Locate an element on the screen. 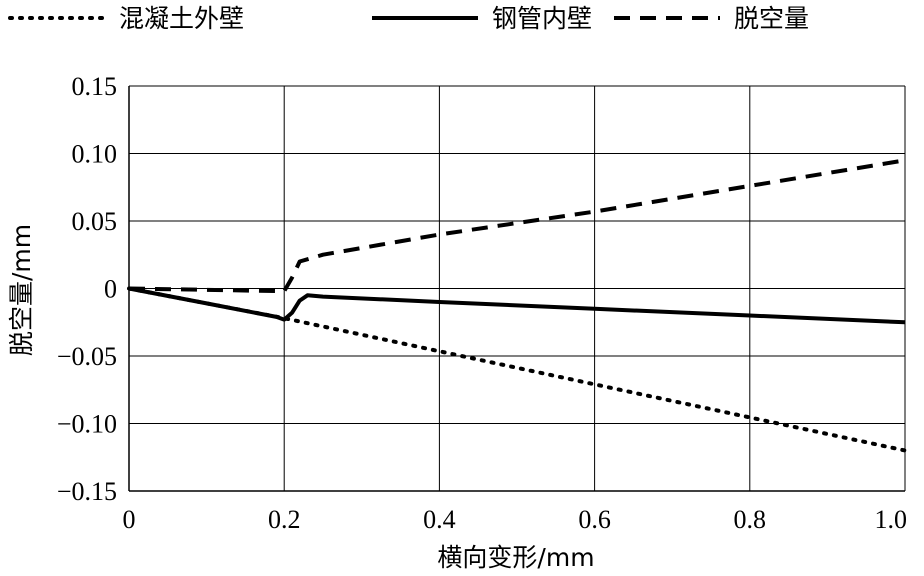 The image size is (924, 576). x-axis-title: 横向变形/mm is located at coordinates (515, 557).